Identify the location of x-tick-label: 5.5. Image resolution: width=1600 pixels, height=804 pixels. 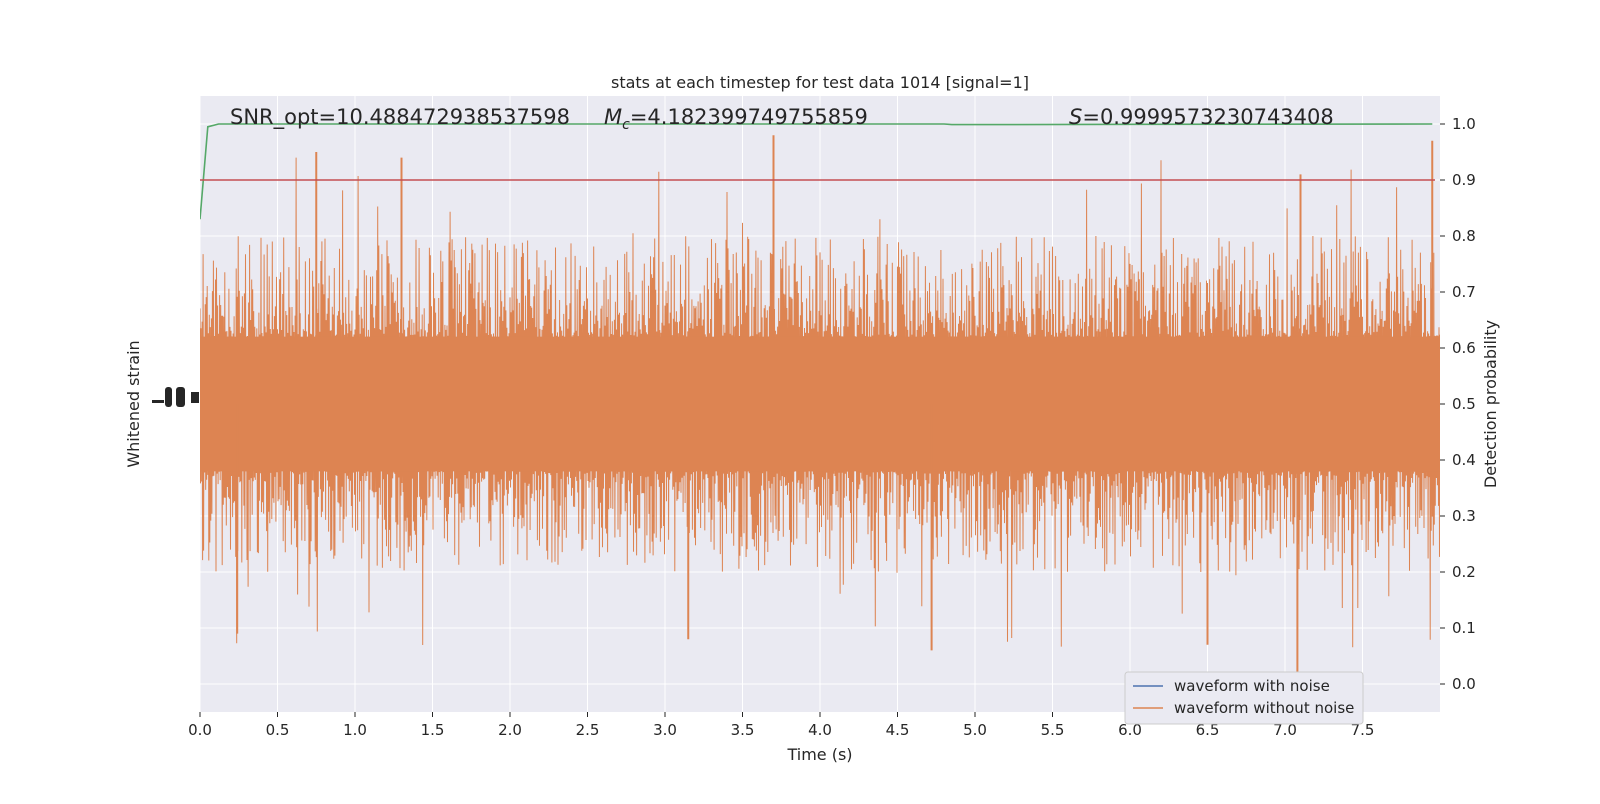
(1053, 730).